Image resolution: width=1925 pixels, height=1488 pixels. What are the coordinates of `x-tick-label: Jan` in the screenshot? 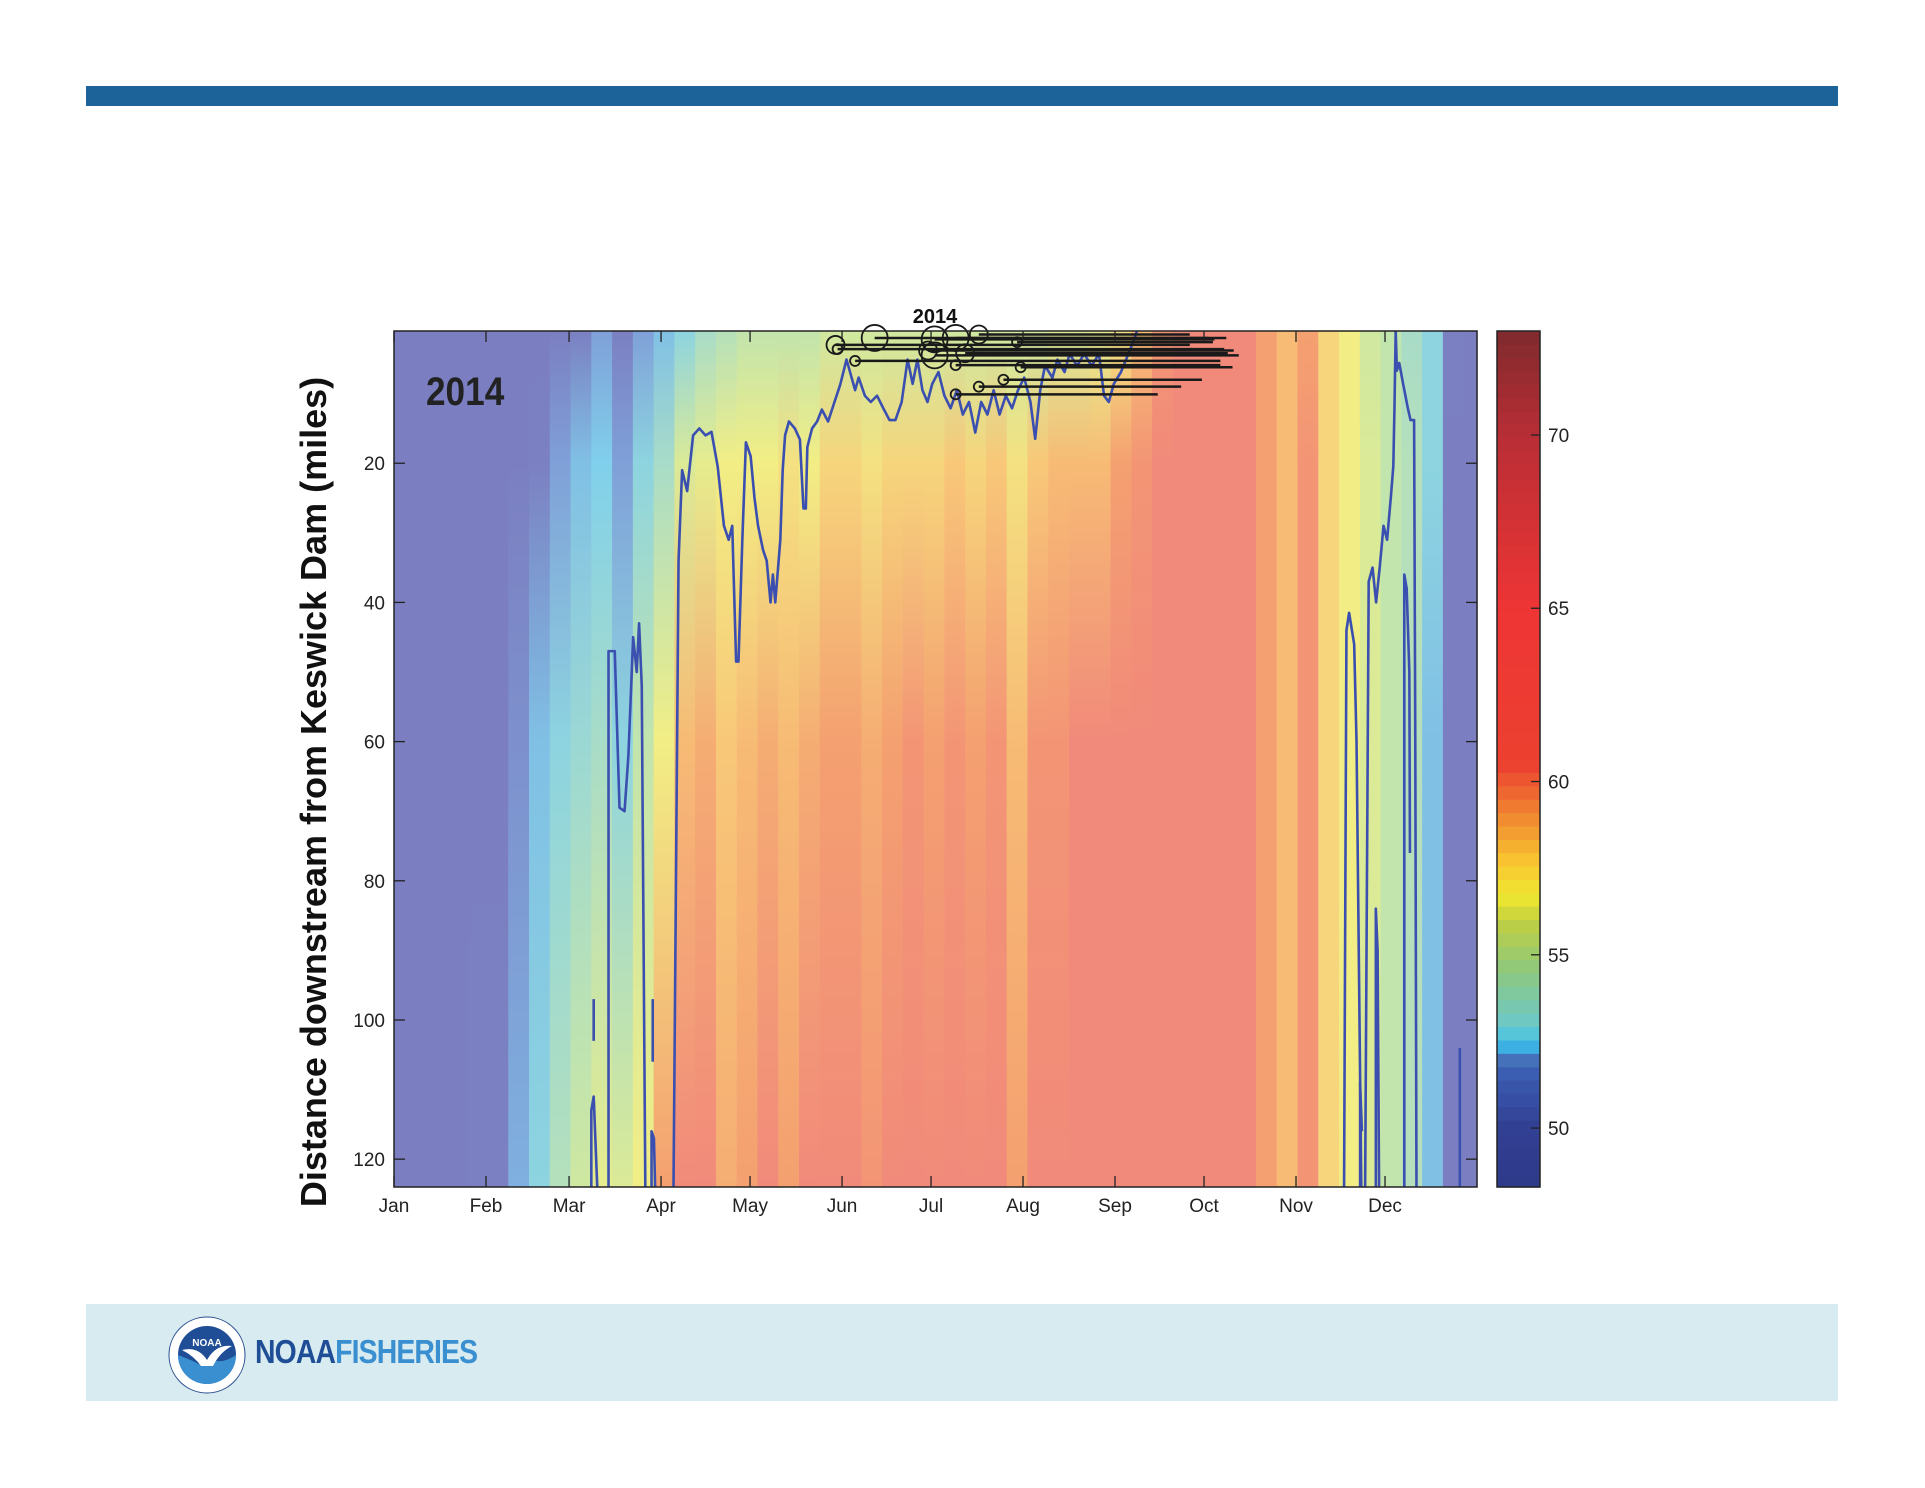 It's located at (394, 1206).